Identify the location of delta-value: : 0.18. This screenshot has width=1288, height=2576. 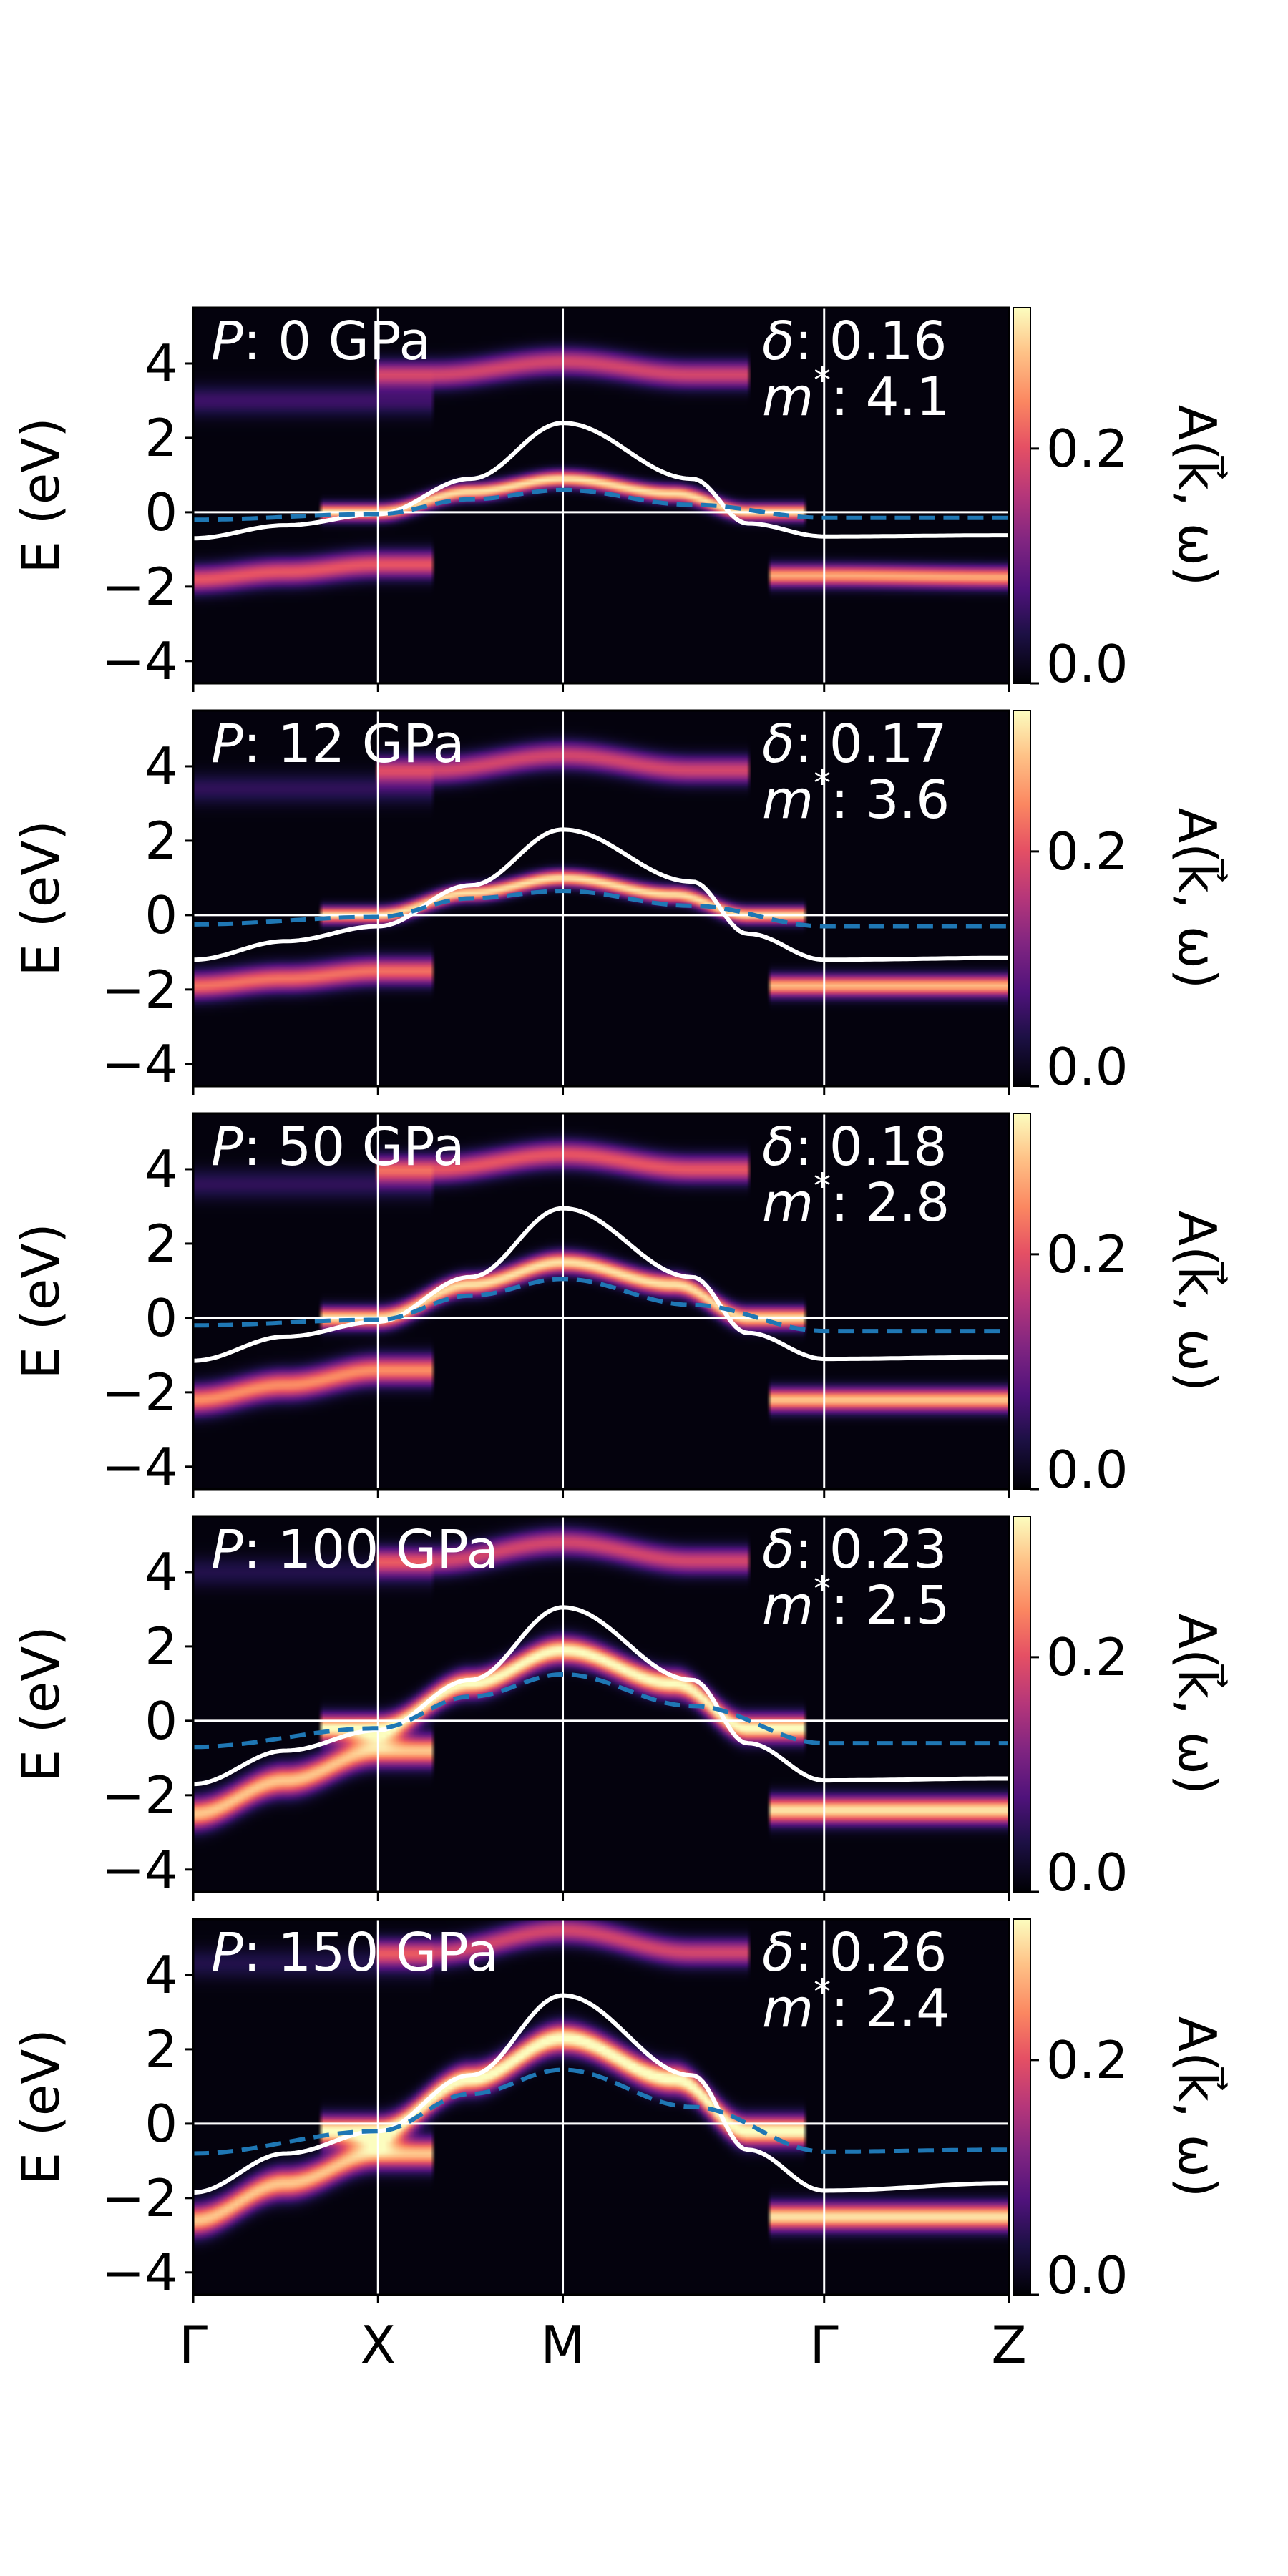
(870, 1147).